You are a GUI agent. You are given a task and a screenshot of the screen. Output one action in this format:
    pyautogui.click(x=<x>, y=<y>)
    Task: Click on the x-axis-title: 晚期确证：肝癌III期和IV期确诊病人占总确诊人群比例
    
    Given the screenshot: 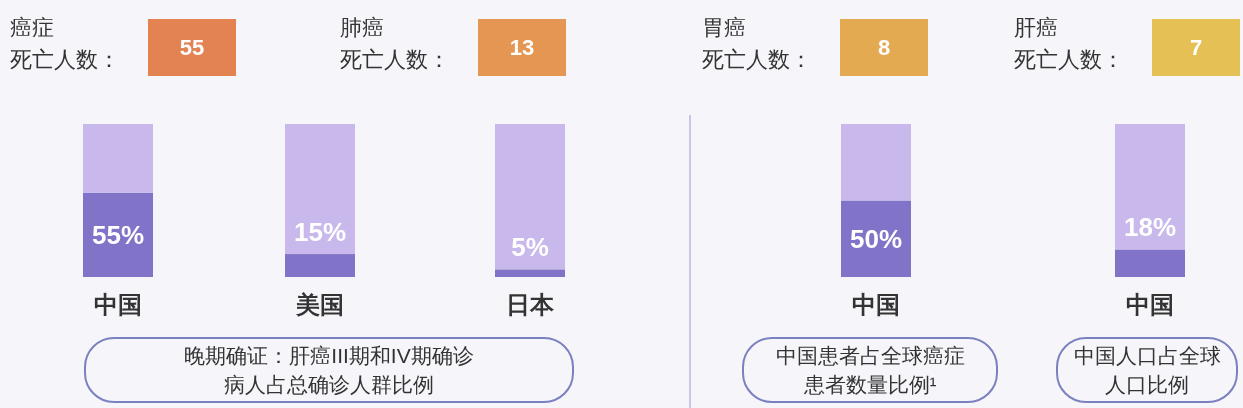 What is the action you would take?
    pyautogui.click(x=329, y=370)
    